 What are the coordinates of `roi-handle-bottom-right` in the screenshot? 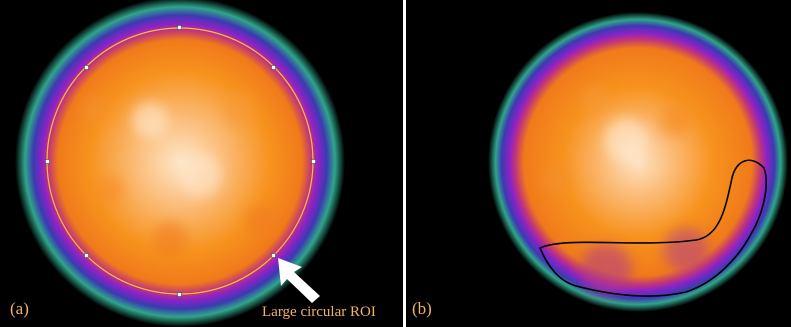 It's located at (273, 255).